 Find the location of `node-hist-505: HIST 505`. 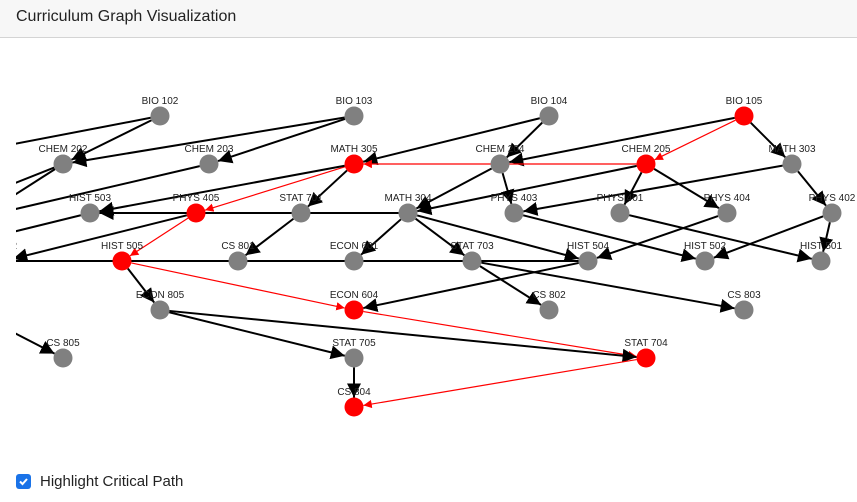

node-hist-505: HIST 505 is located at coordinates (122, 256).